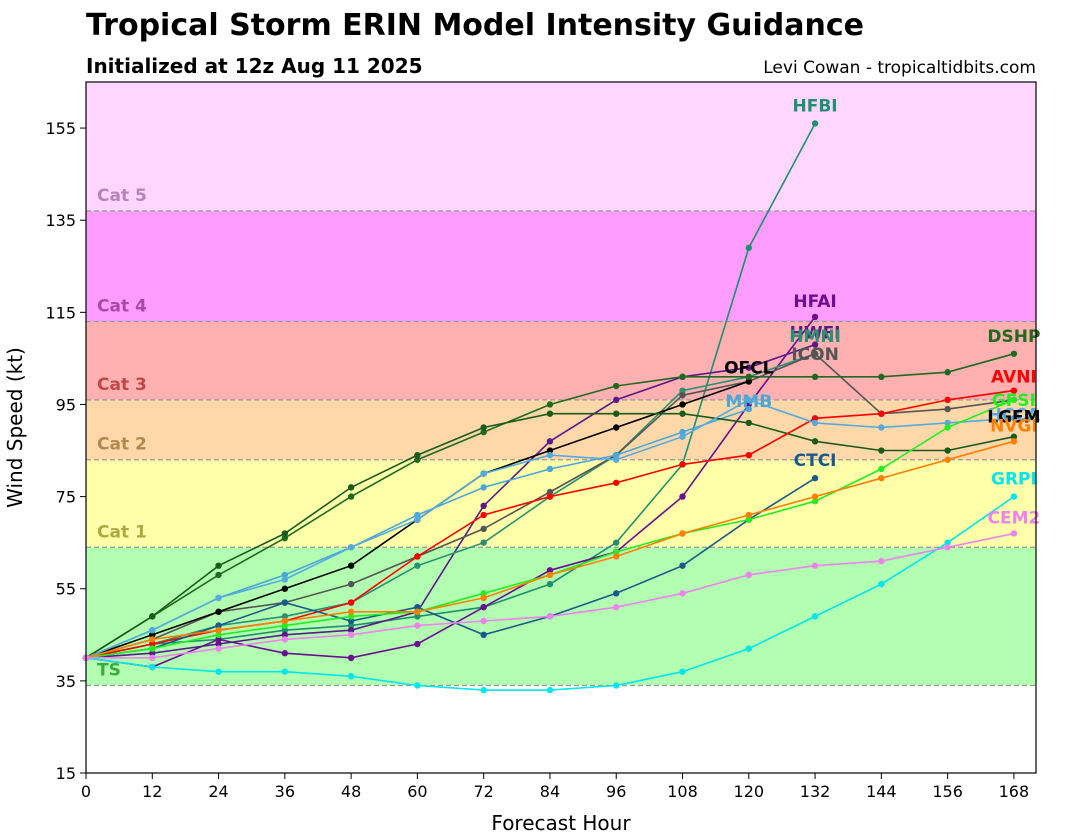 The width and height of the screenshot is (1080, 838). I want to click on model-label-grpi: GRPI, so click(1014, 480).